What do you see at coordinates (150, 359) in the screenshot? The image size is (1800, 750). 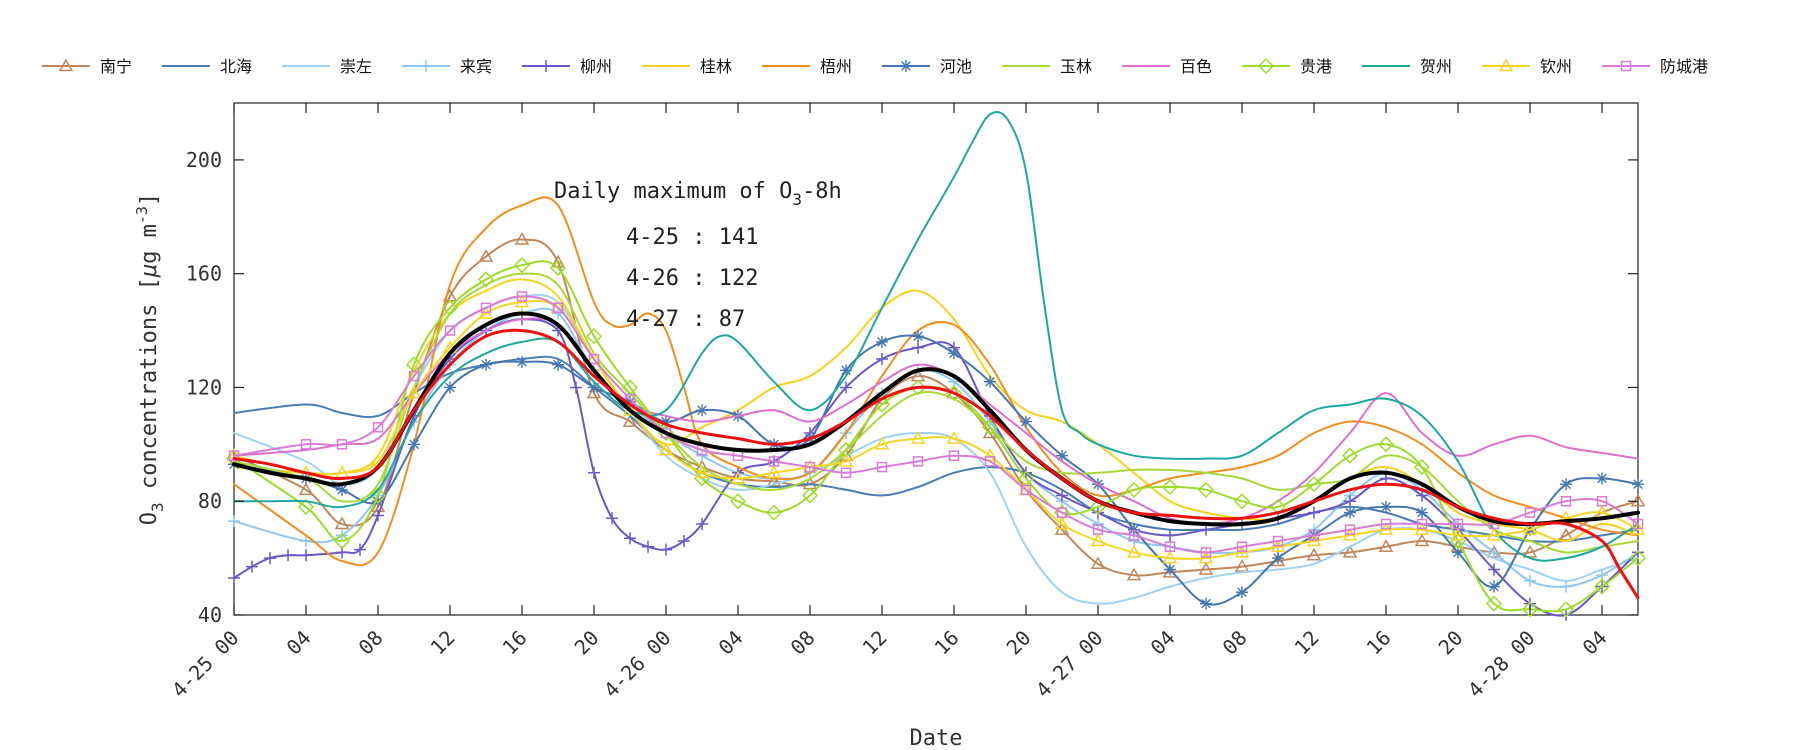 I see `y-axis-title: O3 concentrations [μg m-3]` at bounding box center [150, 359].